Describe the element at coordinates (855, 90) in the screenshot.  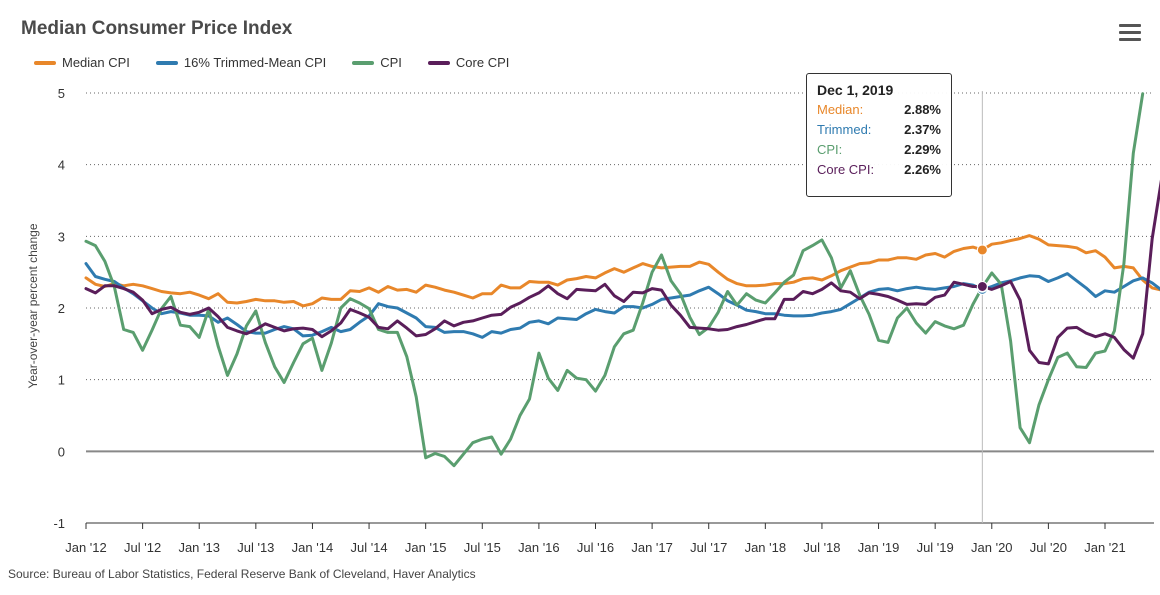
I see `tooltip-date: Dec 1, 2019` at that location.